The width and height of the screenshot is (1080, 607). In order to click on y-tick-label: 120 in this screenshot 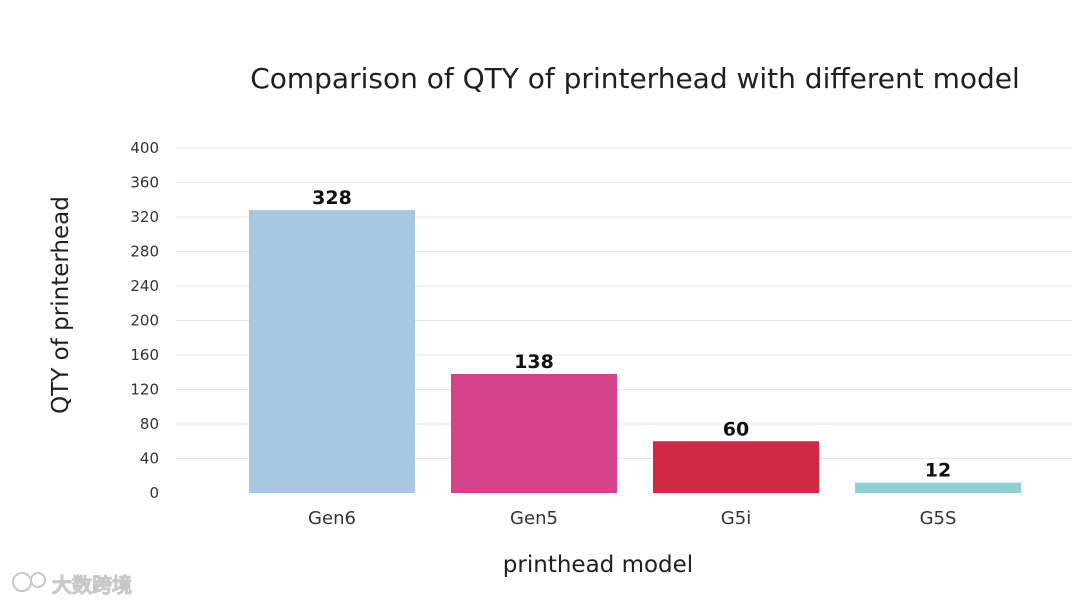, I will do `click(144, 390)`.